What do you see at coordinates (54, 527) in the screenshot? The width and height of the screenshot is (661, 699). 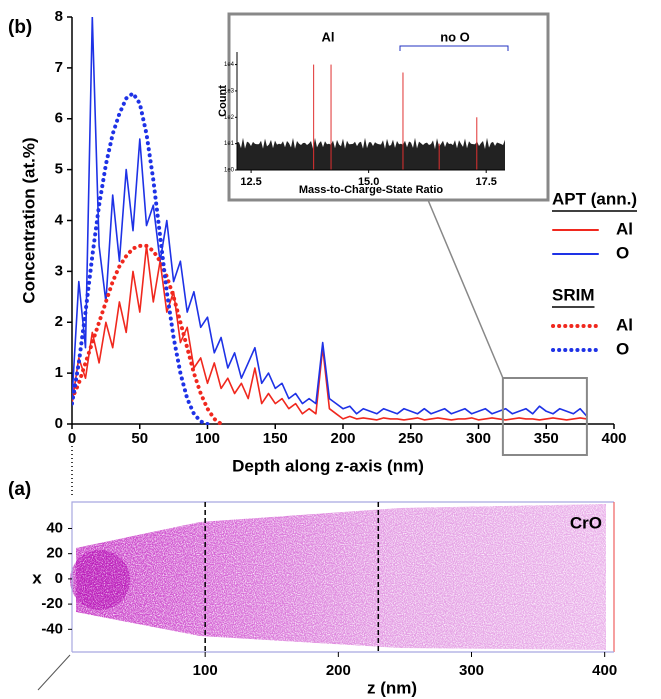 I see `y-tick-label: 40` at bounding box center [54, 527].